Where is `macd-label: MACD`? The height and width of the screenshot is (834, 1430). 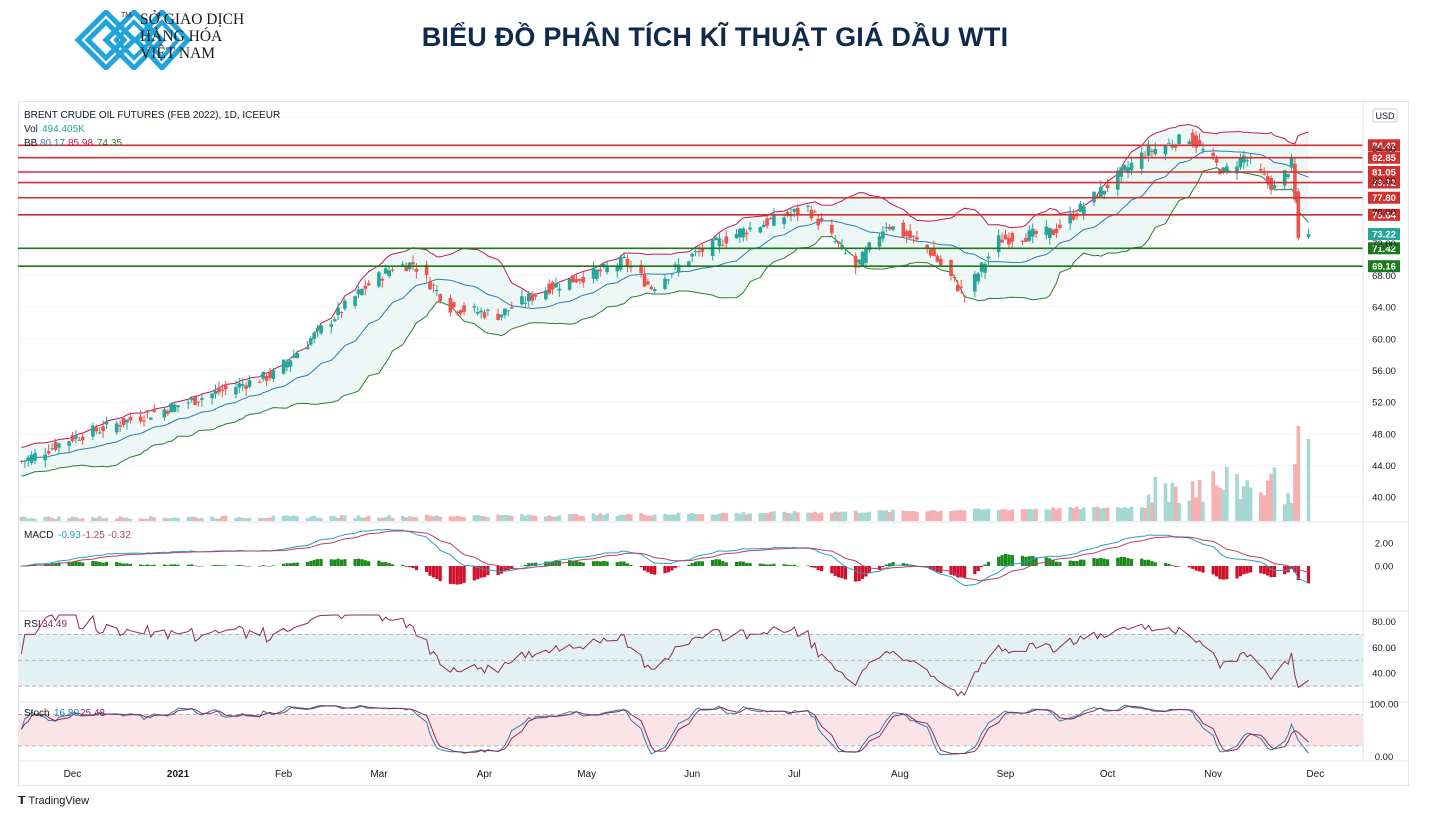
macd-label: MACD is located at coordinates (38, 535).